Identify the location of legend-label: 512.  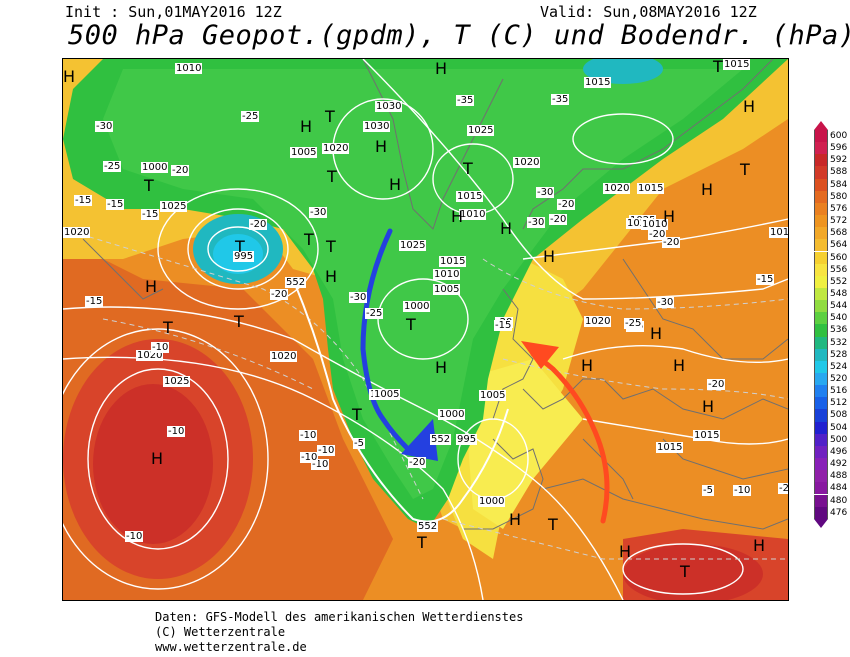
(839, 403).